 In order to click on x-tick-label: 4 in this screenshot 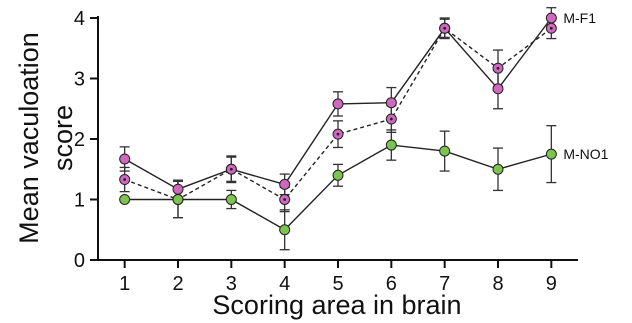, I will do `click(284, 284)`.